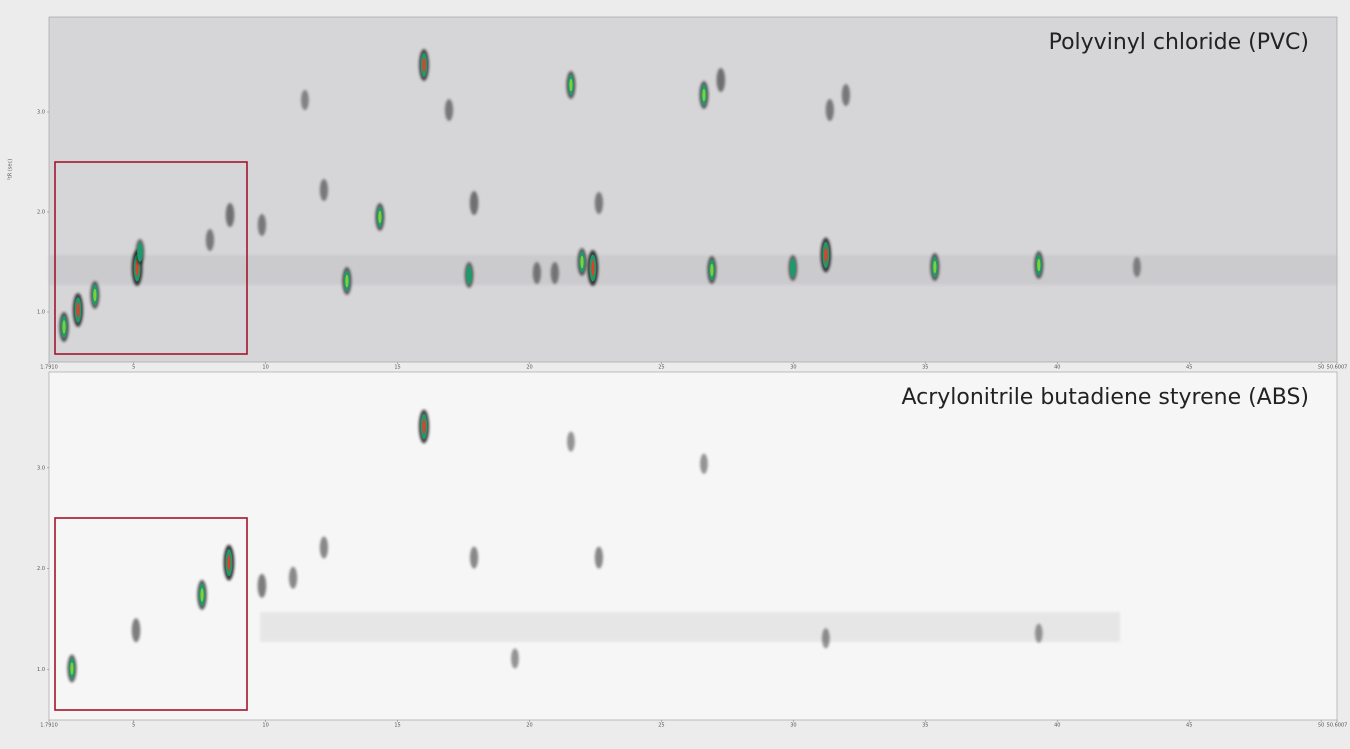 This screenshot has width=1350, height=749. What do you see at coordinates (1057, 368) in the screenshot?
I see `x-tick-label: 40` at bounding box center [1057, 368].